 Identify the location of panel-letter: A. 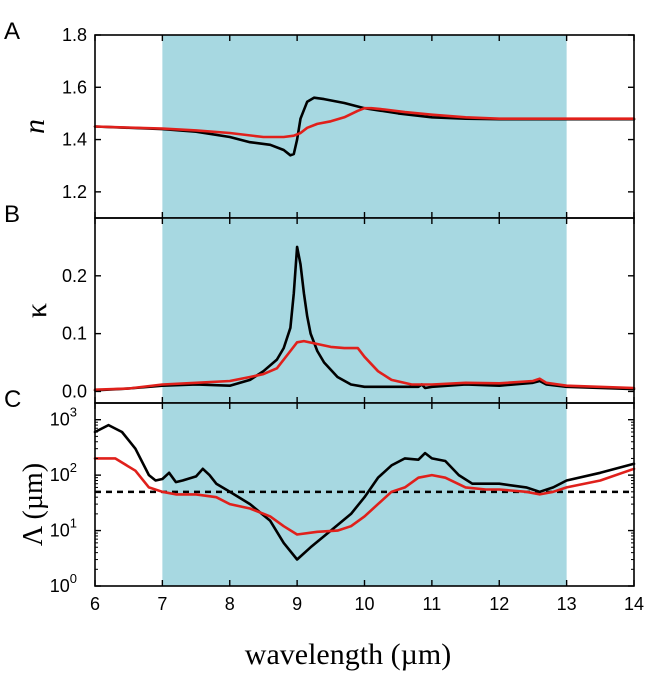
(12, 31).